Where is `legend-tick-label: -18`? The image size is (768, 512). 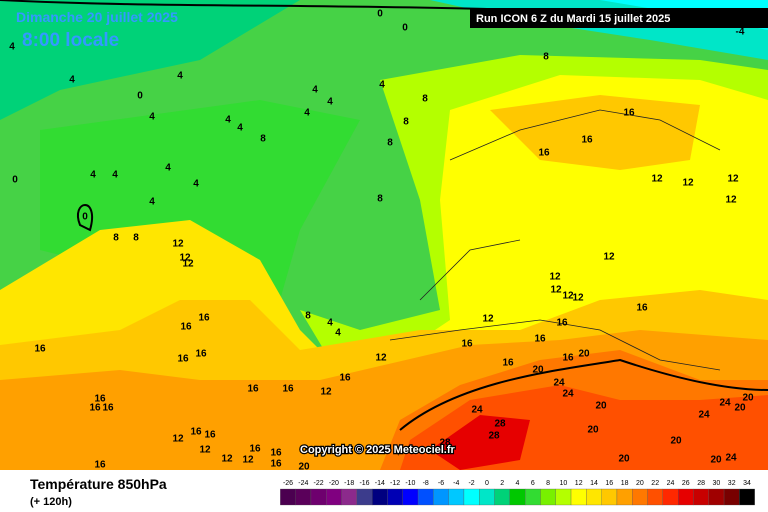
legend-tick-label: -18 is located at coordinates (349, 483).